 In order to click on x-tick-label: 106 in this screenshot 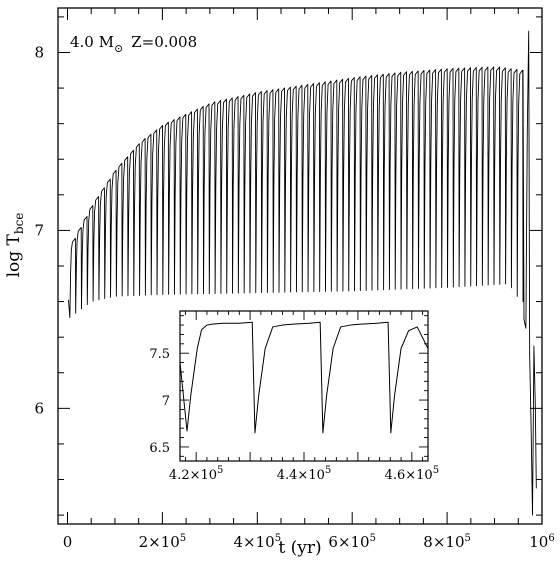, I will do `click(541, 542)`.